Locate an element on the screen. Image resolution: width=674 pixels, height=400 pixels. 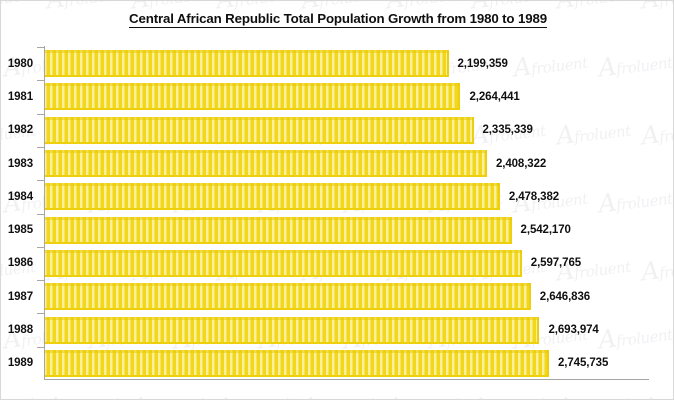
bar: 2,478,382 is located at coordinates (301, 197).